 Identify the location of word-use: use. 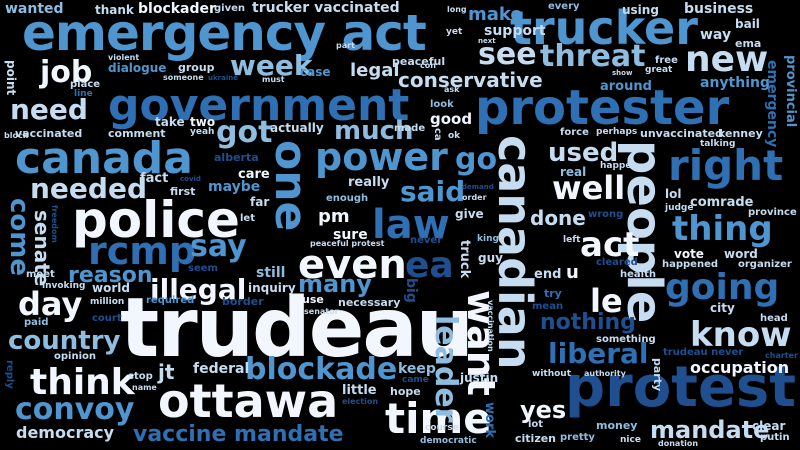
(313, 299).